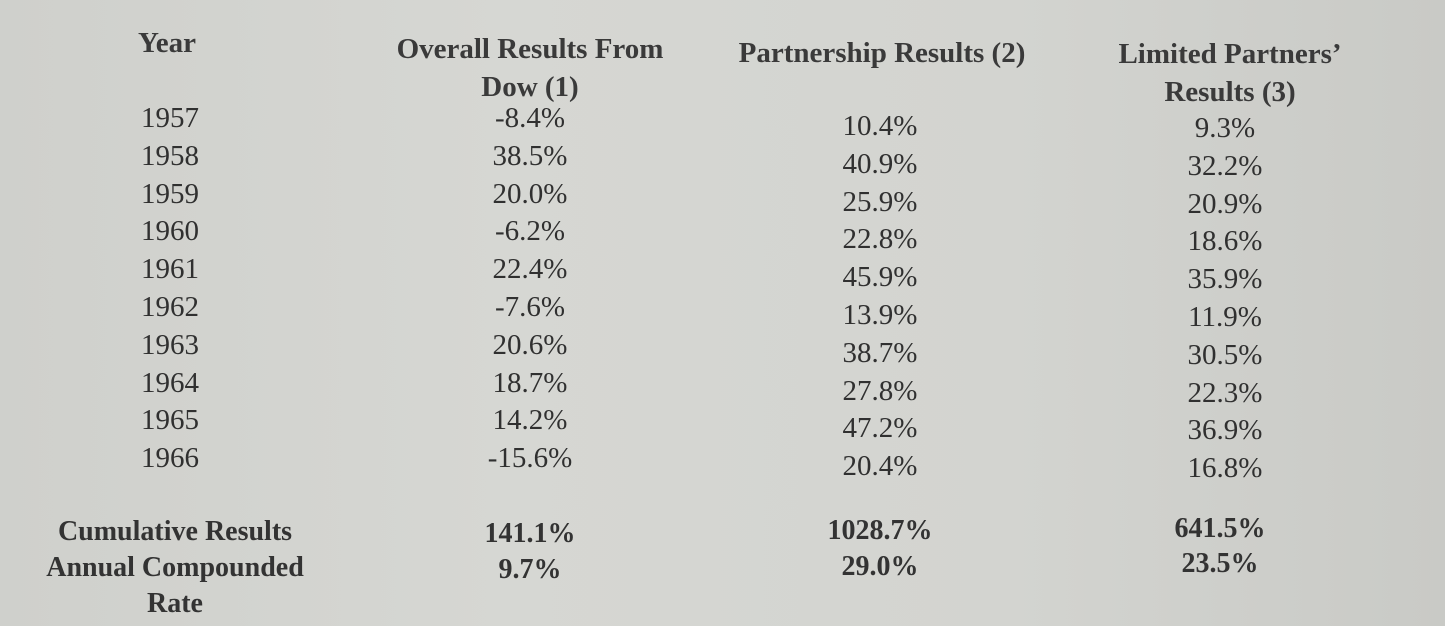  I want to click on annual-label-line1: Annual Compounded, so click(175, 567).